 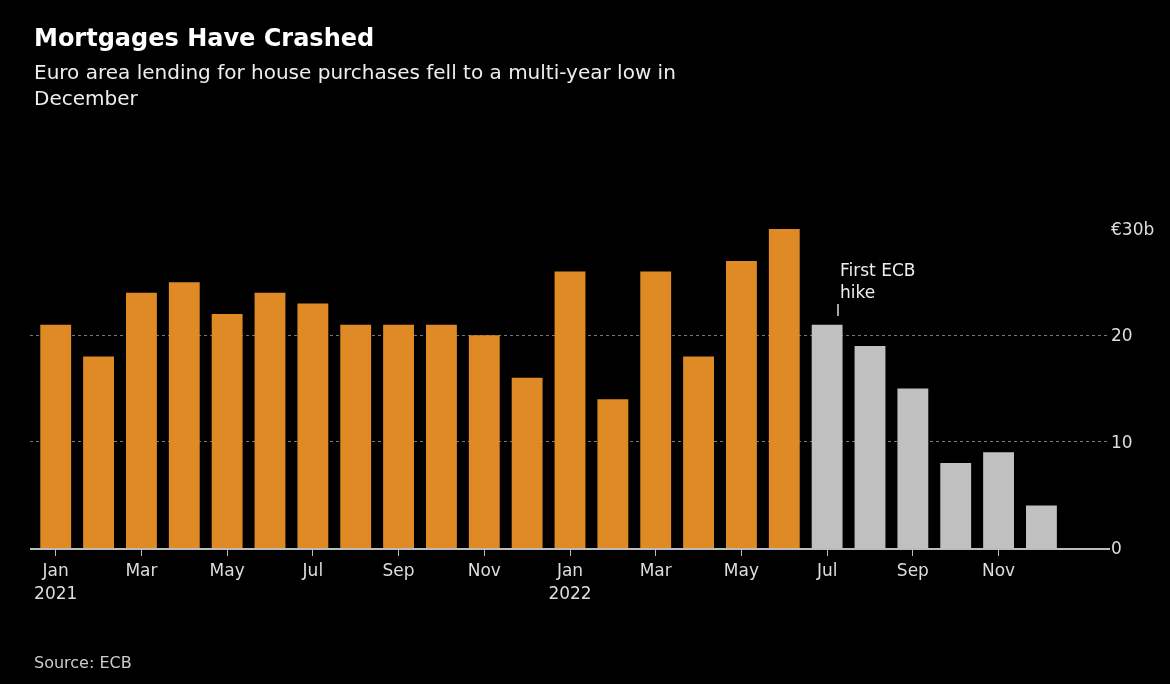 I want to click on y-tick-label: 20, so click(x=1122, y=335).